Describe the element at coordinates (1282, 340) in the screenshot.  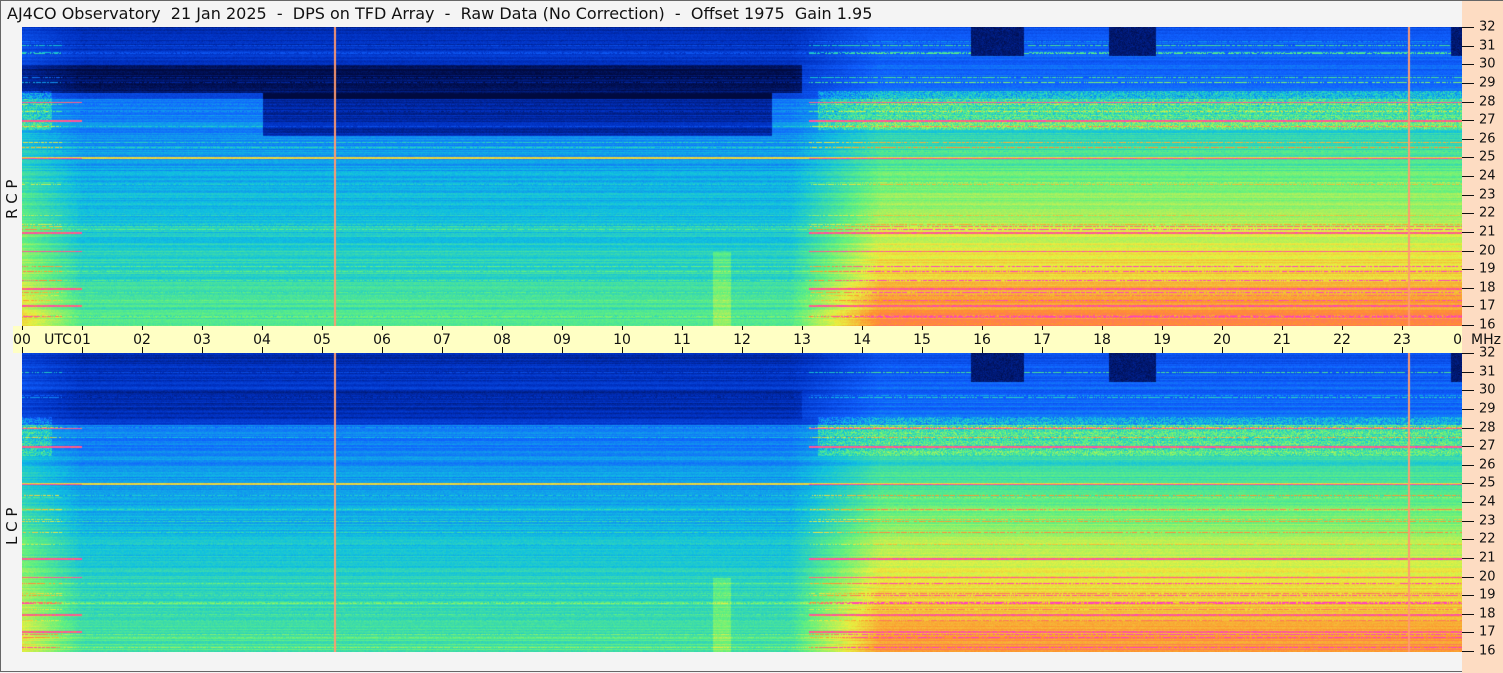
I see `time-tick-label: 21` at that location.